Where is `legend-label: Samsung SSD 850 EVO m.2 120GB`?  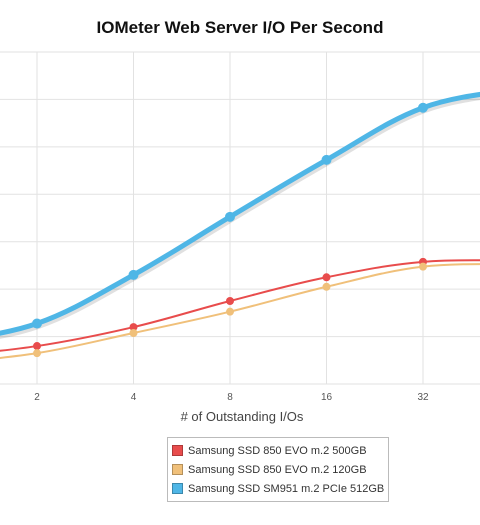
legend-label: Samsung SSD 850 EVO m.2 120GB is located at coordinates (277, 469).